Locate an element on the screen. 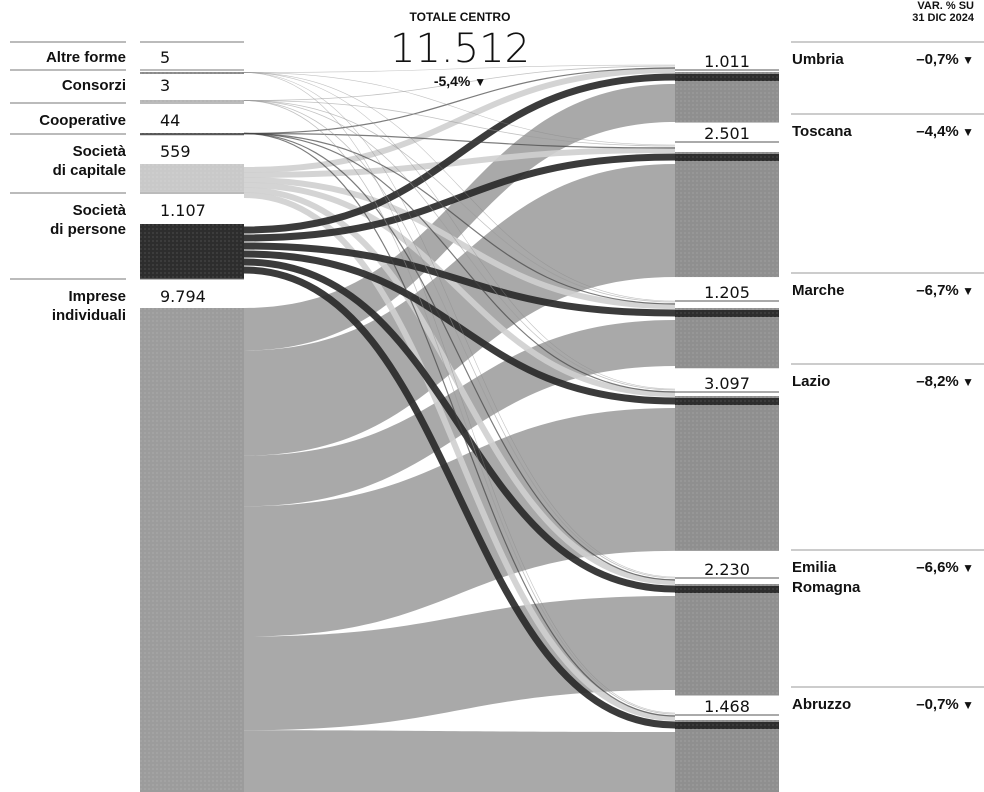 Image resolution: width=984 pixels, height=792 pixels. region-label-line: Lazio is located at coordinates (811, 381).